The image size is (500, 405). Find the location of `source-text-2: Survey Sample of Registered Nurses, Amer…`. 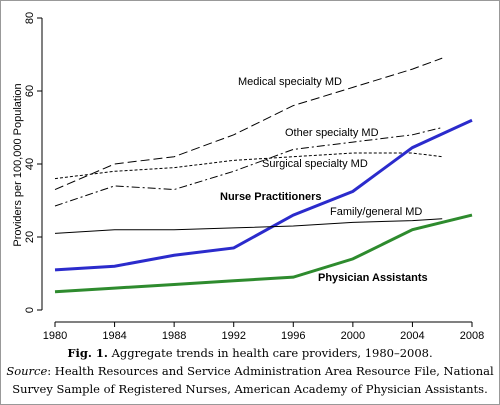

source-text-2: Survey Sample of Registered Nurses, Amer… is located at coordinates (249, 389).